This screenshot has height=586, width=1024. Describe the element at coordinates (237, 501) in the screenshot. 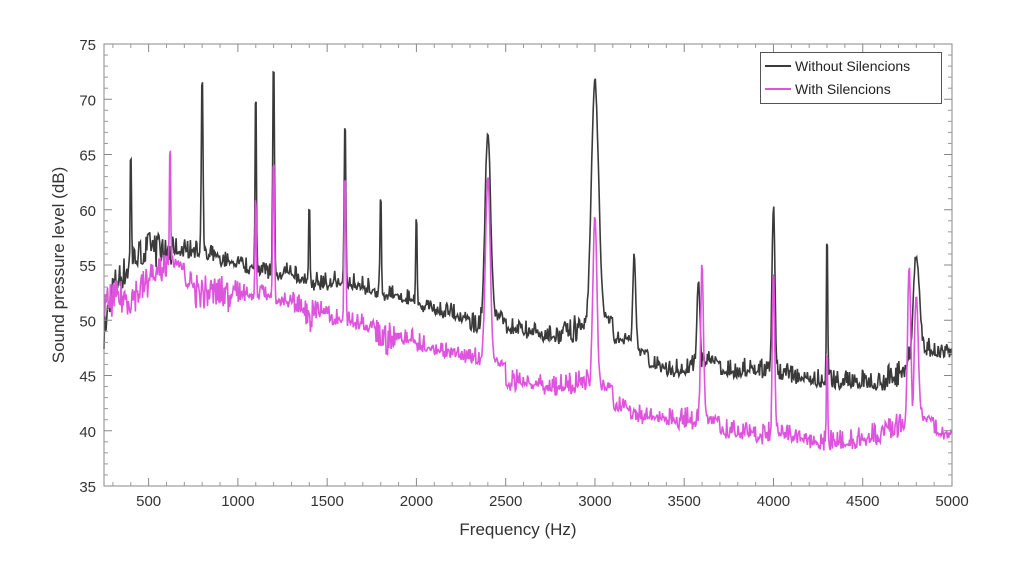

I see `x-tick-label: 1000` at that location.